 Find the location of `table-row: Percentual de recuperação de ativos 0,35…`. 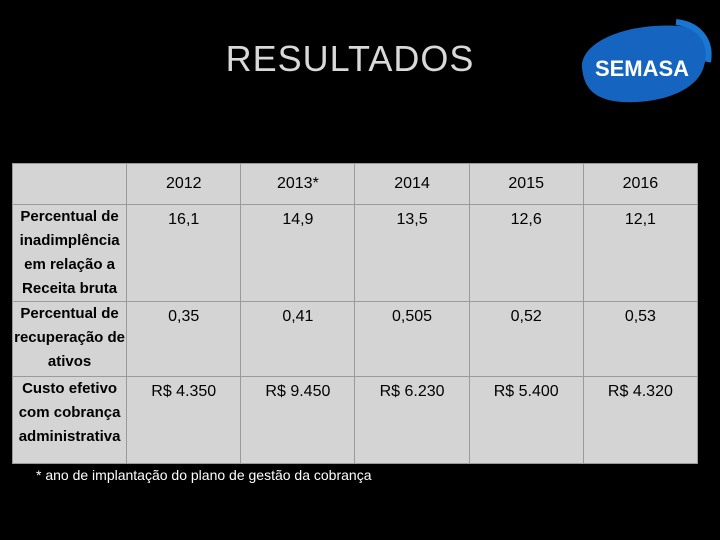

table-row: Percentual de recuperação de ativos 0,35… is located at coordinates (355, 339).